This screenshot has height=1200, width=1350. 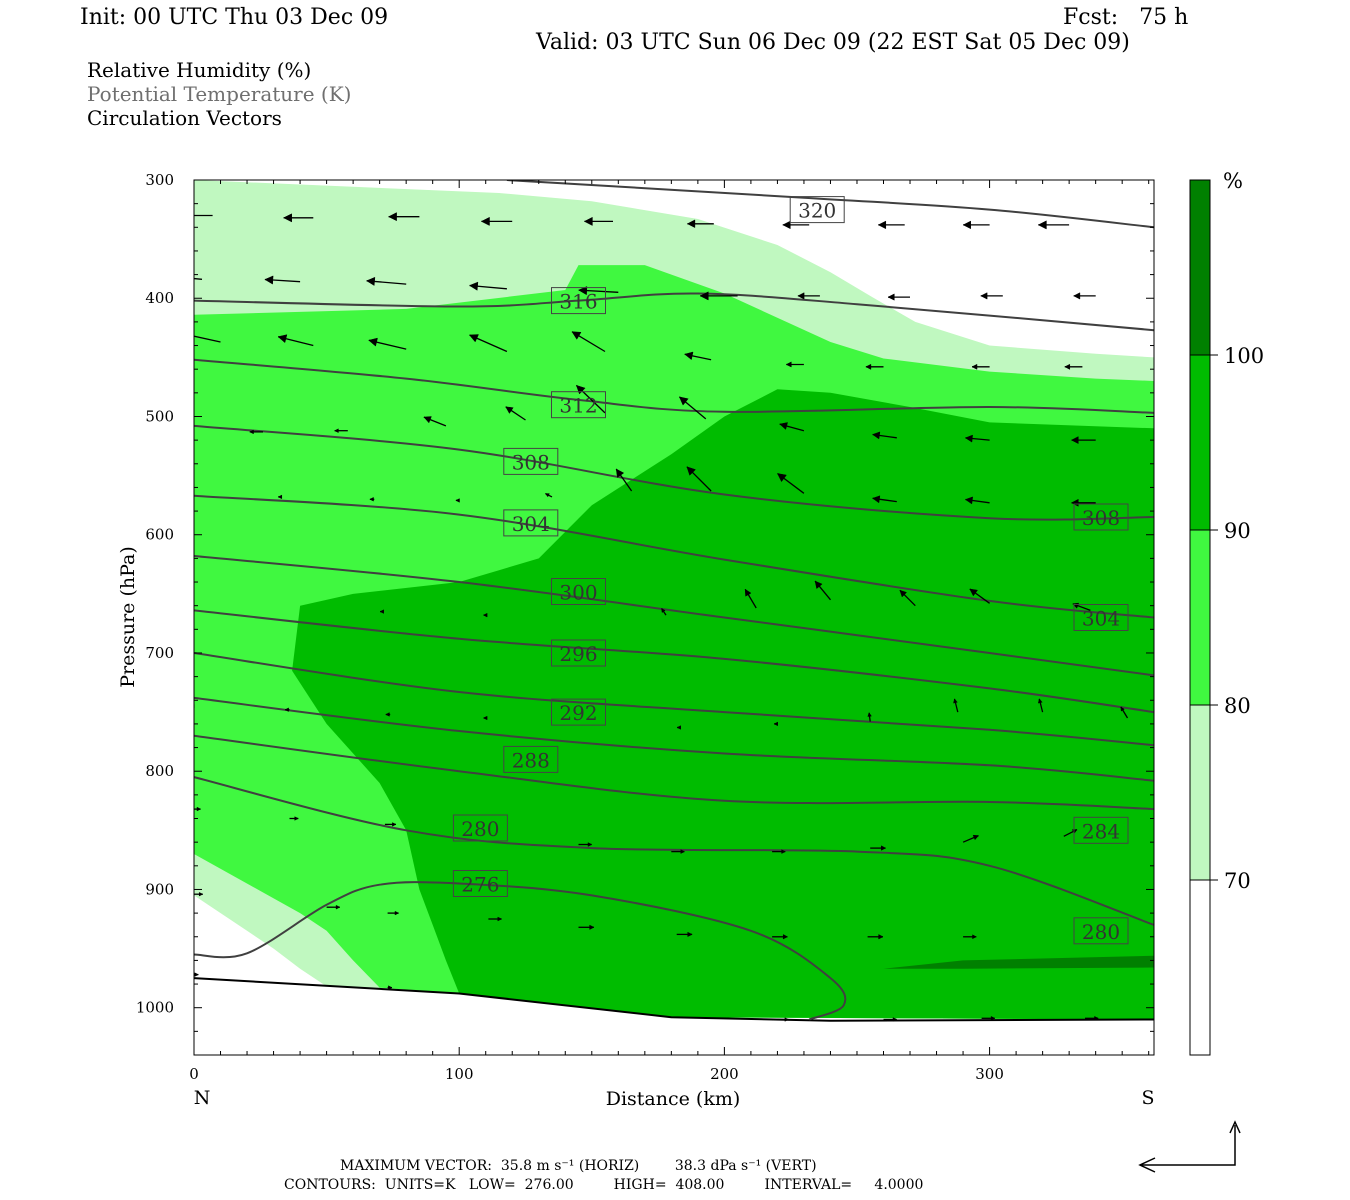 I want to click on init-time: Init: 00 UTC Thu 03 Dec 09, so click(x=234, y=17).